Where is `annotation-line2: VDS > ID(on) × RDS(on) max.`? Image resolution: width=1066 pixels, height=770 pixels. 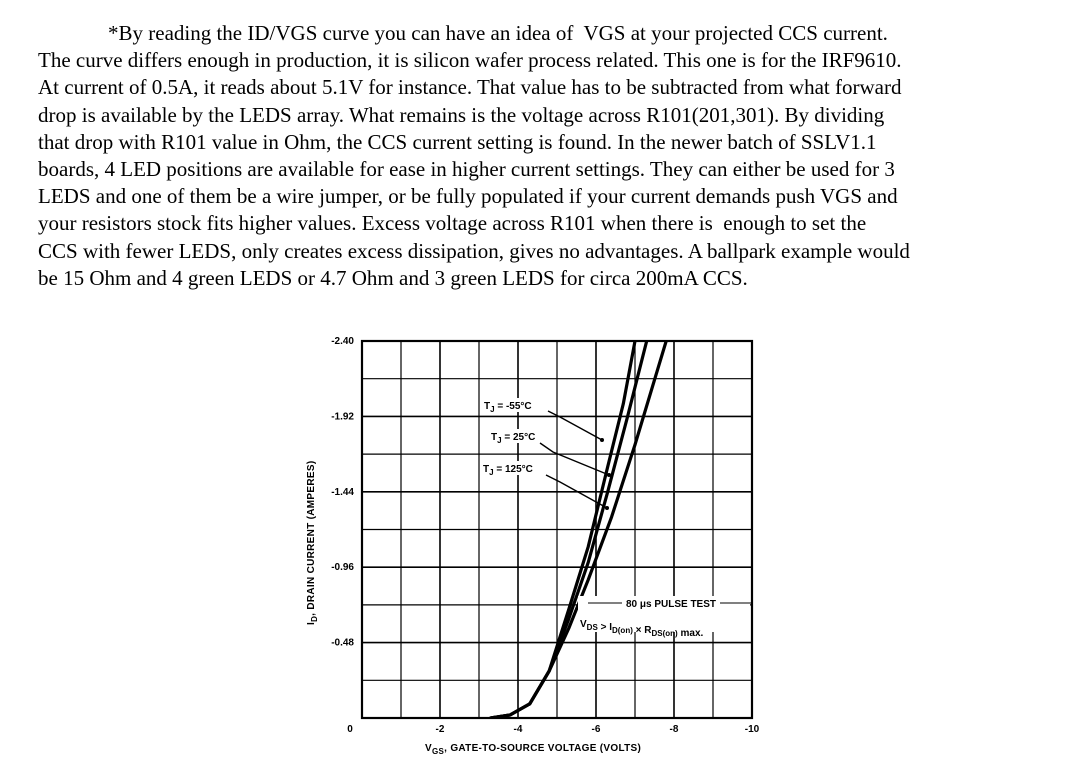 annotation-line2: VDS > ID(on) × RDS(on) max. is located at coordinates (642, 629).